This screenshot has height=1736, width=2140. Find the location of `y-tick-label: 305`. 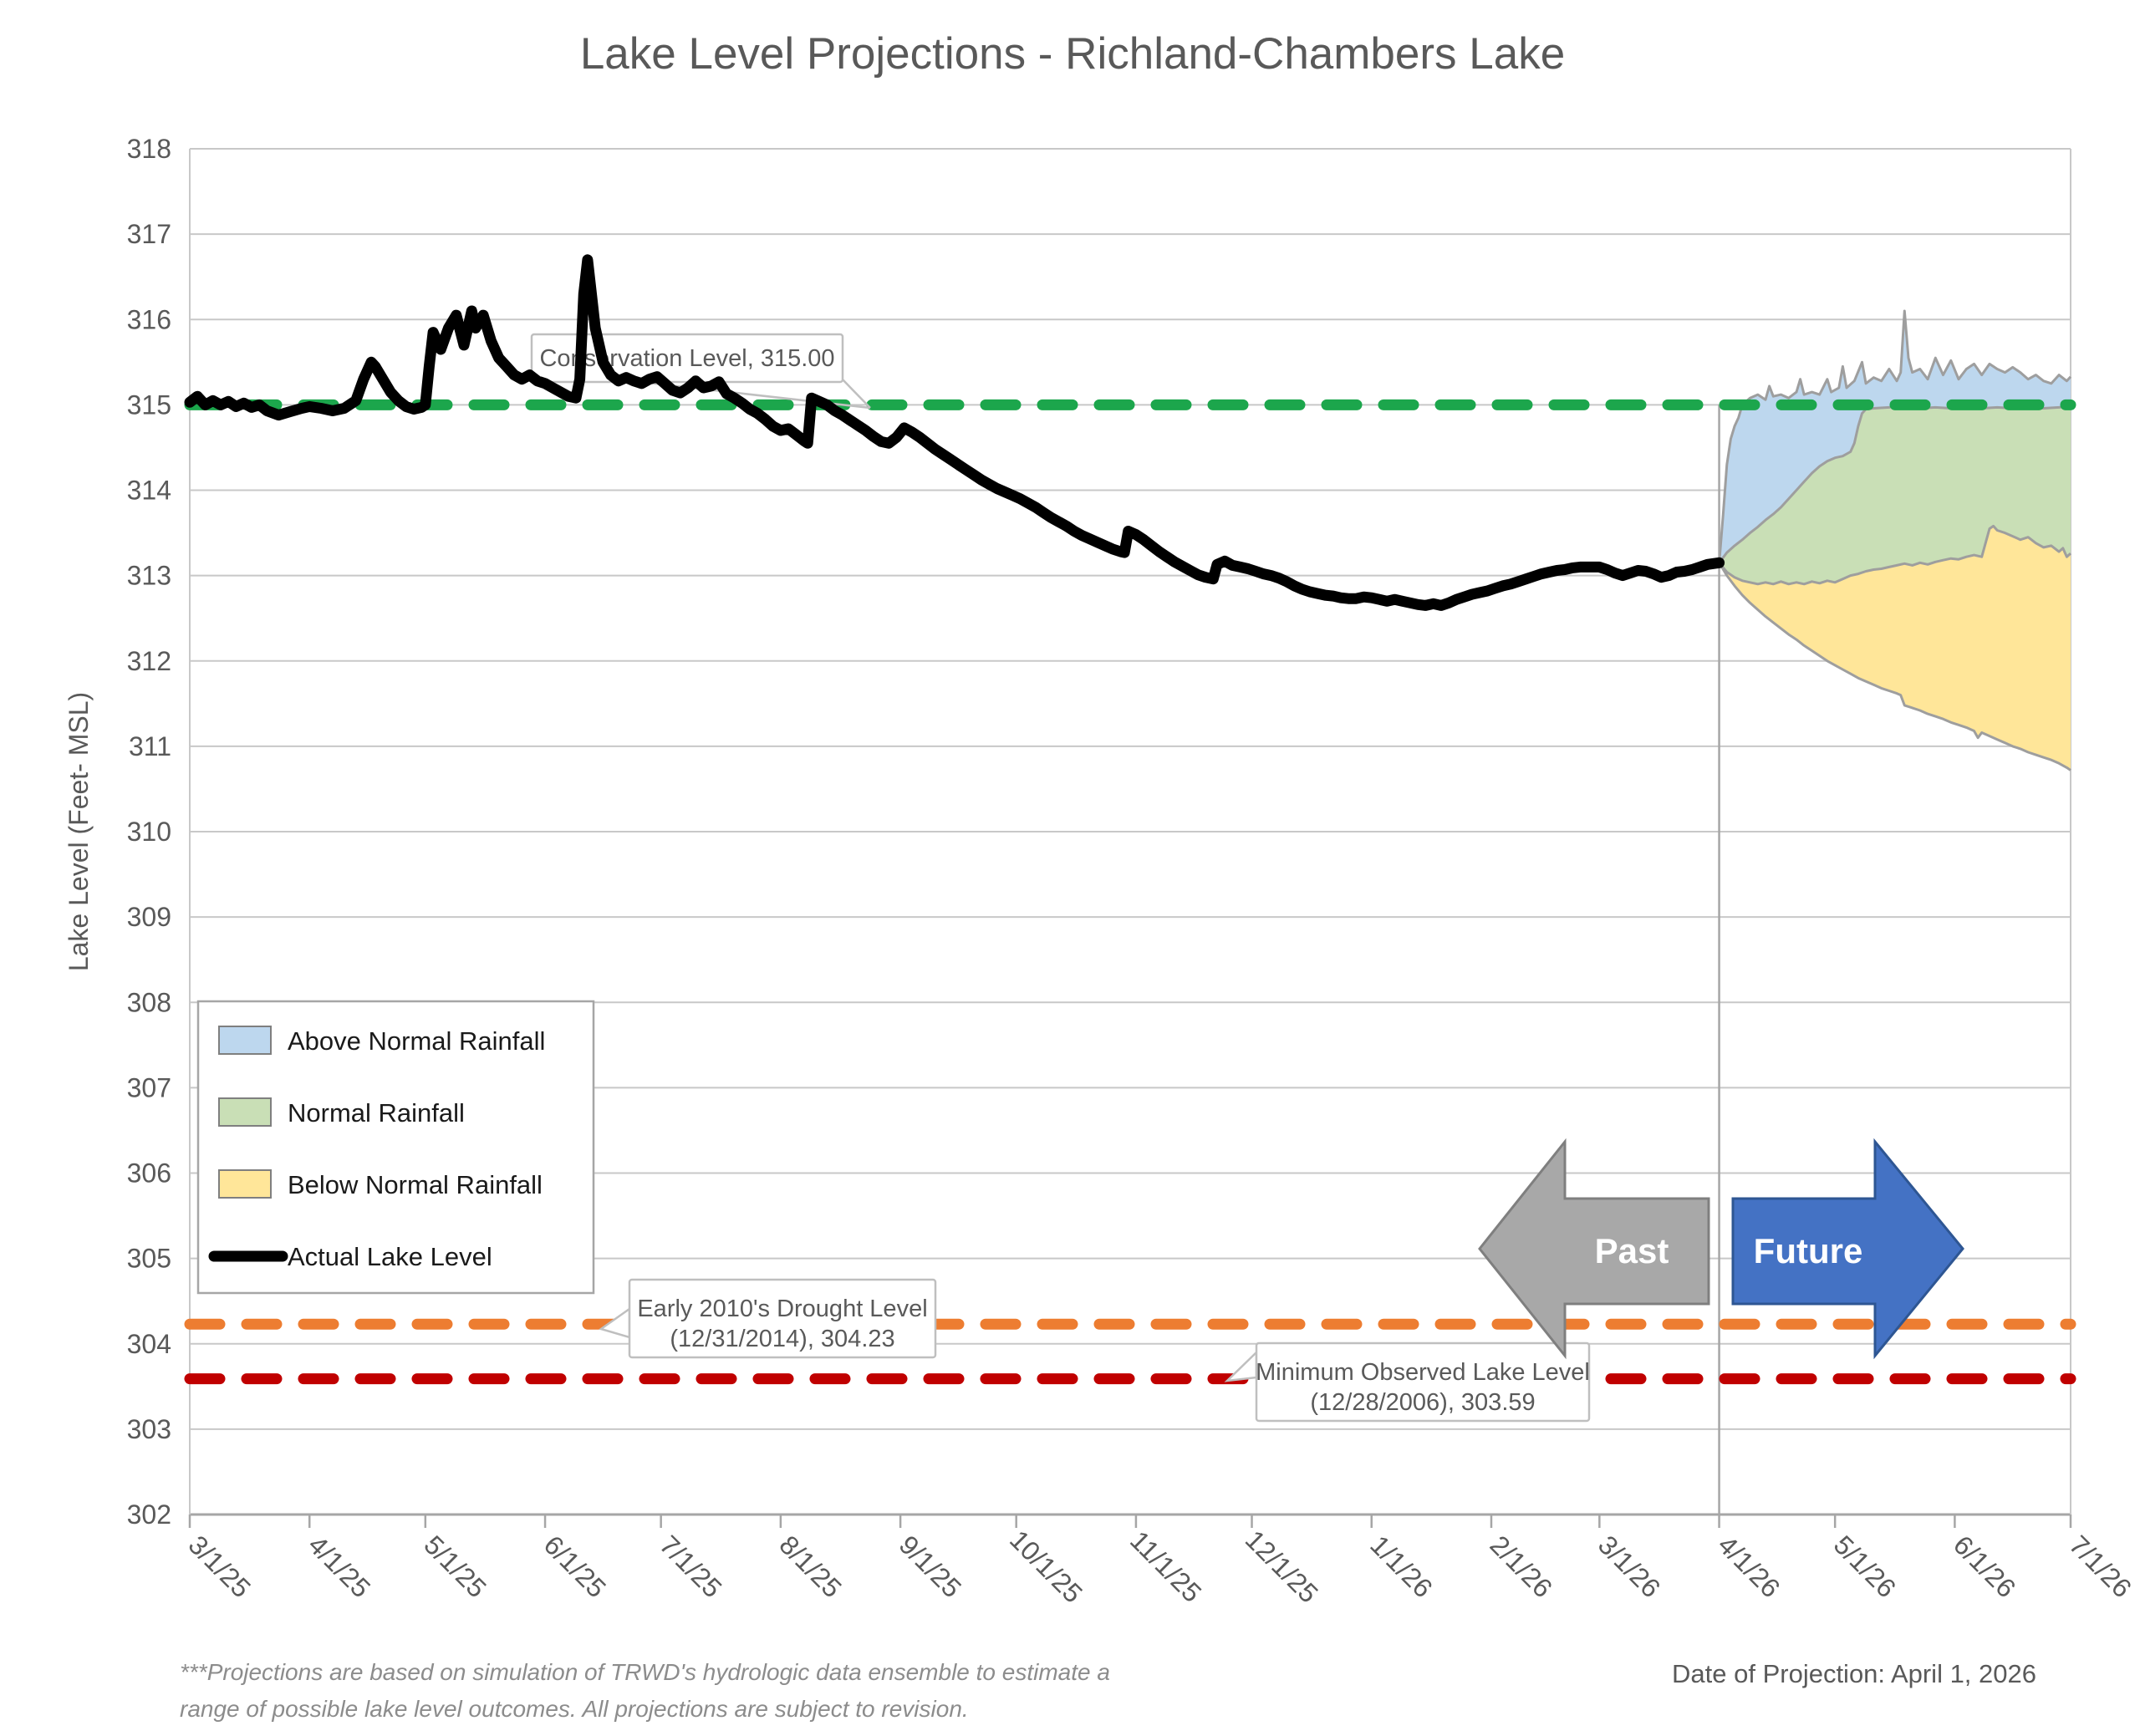

y-tick-label: 305 is located at coordinates (149, 1259).